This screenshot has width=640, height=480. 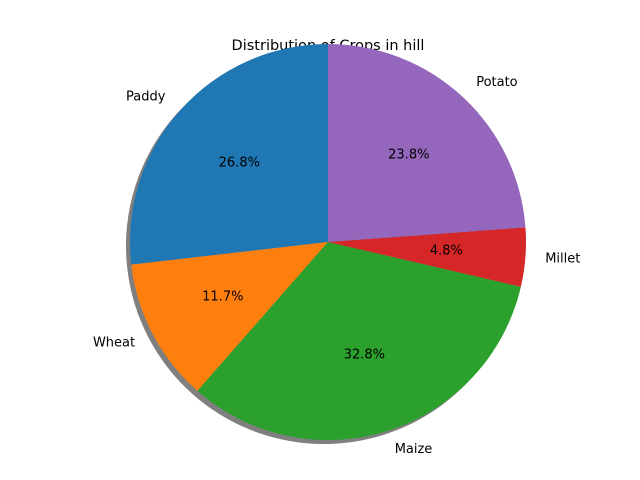 I want to click on slice-percent-maize: 32.8%, so click(x=364, y=355).